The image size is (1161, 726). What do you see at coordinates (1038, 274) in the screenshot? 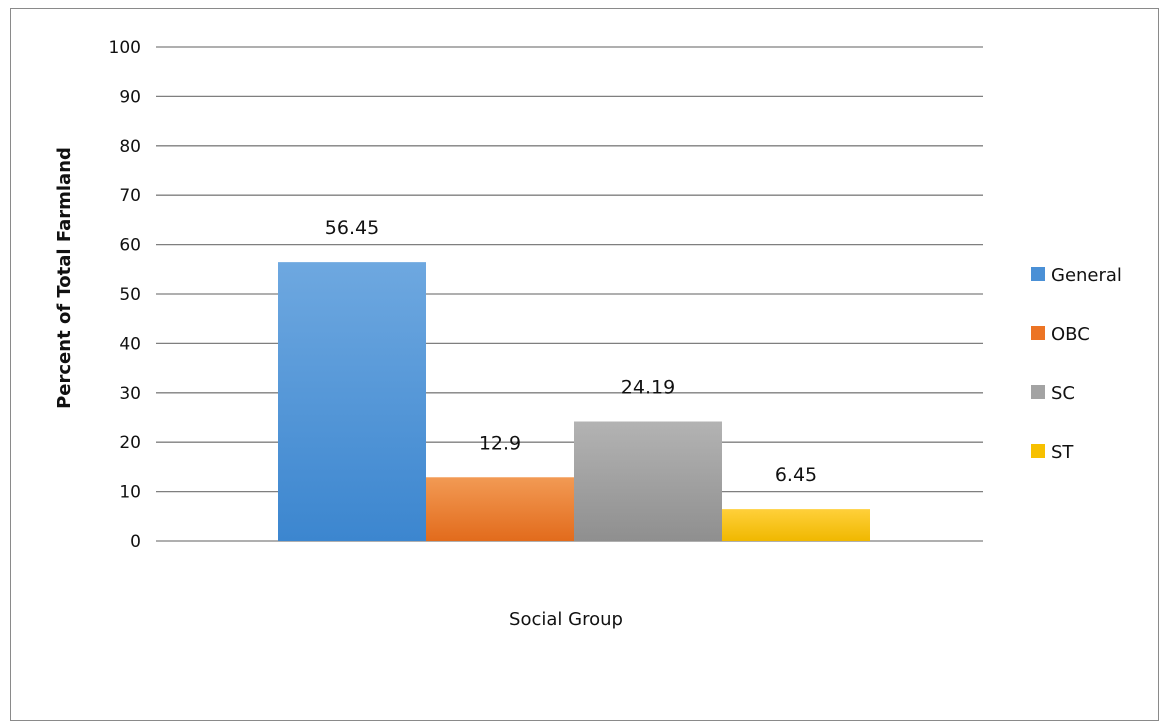
I see `legend-swatch-general` at bounding box center [1038, 274].